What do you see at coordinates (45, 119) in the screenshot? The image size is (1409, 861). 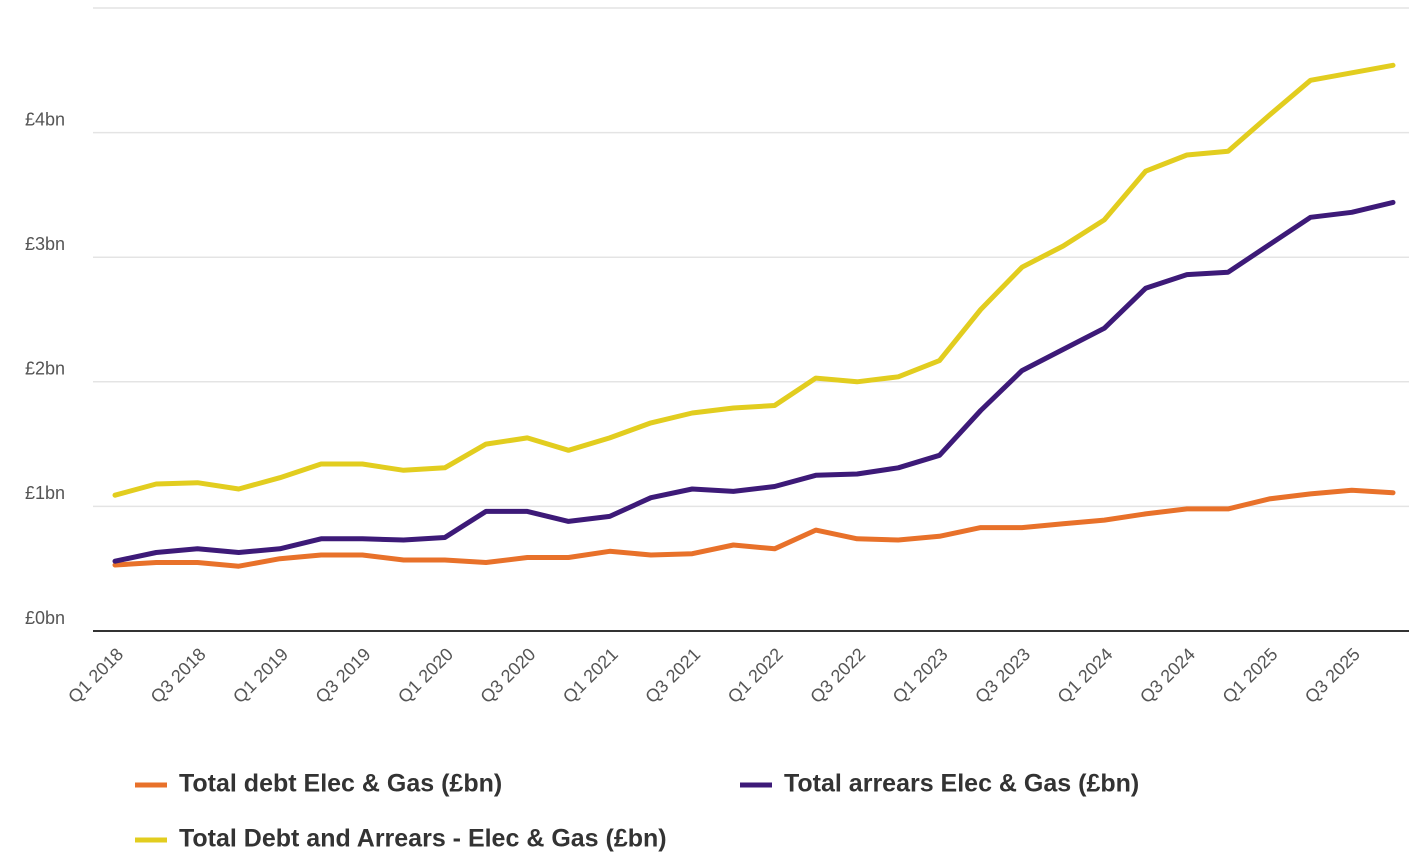 I see `y-tick-label: £4bn` at bounding box center [45, 119].